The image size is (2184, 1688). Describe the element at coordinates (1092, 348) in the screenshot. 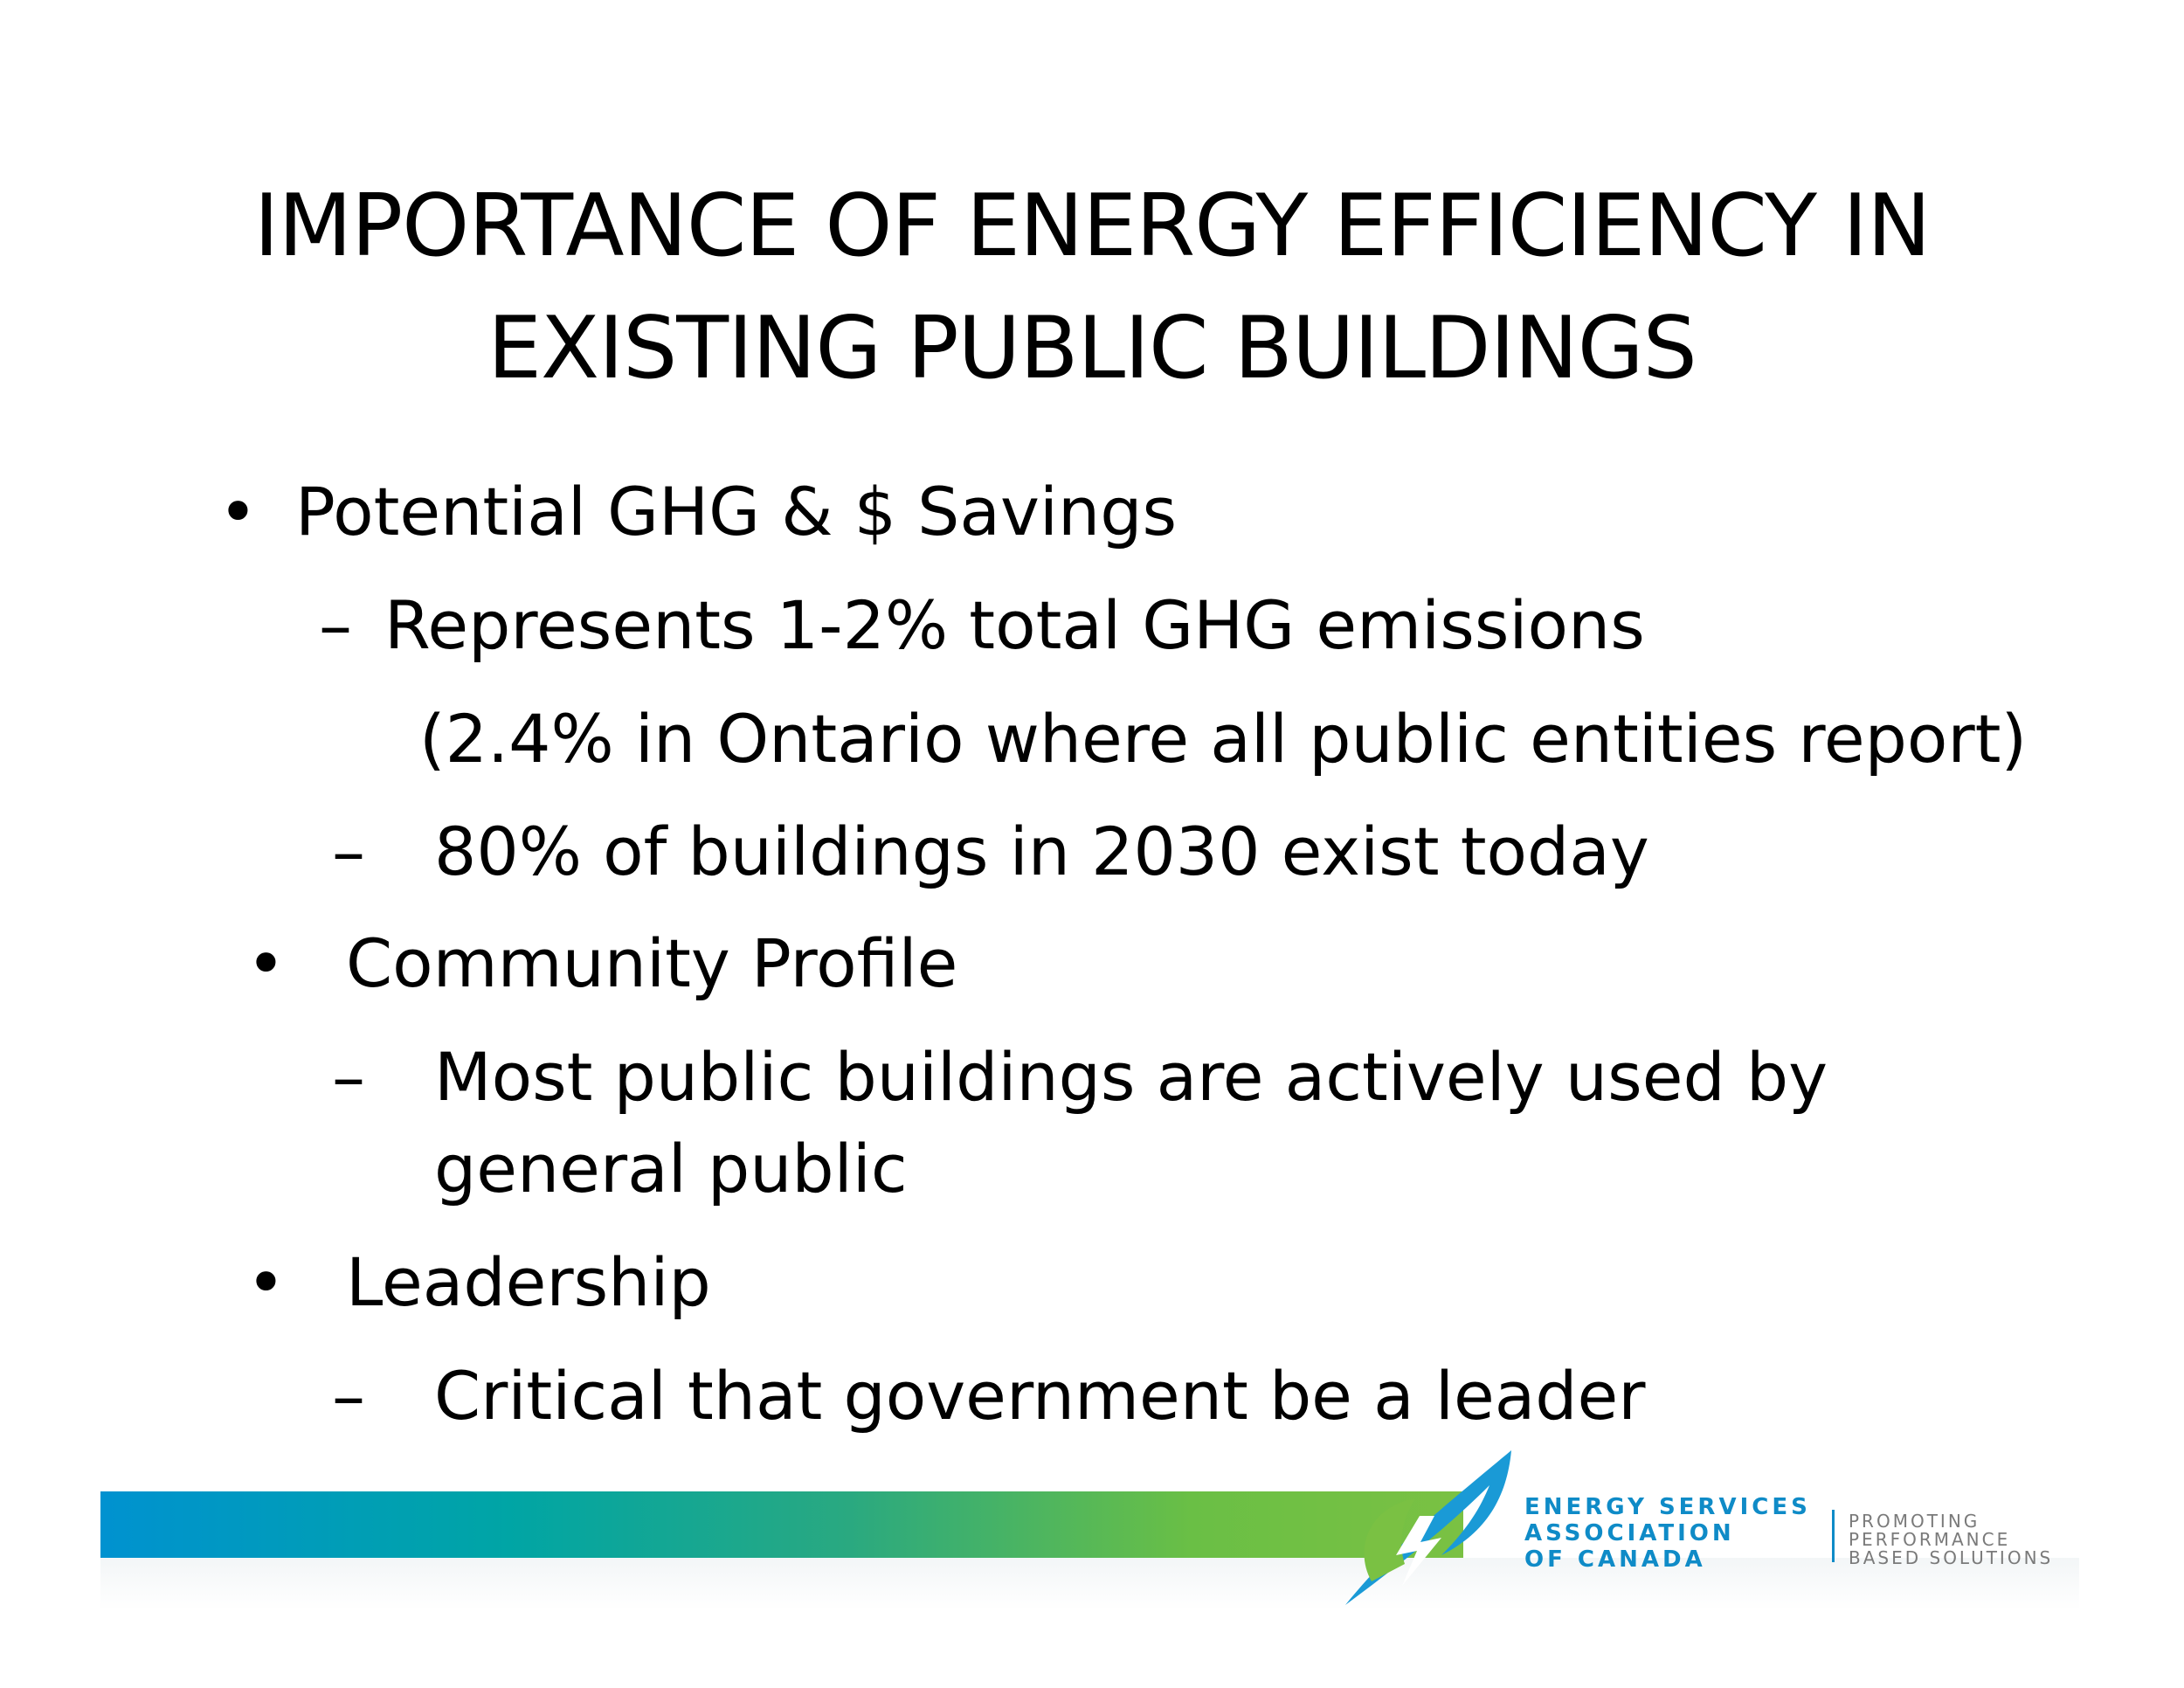

I see `slide-title-line-2: EXISTING PUBLIC BUILDINGS` at that location.